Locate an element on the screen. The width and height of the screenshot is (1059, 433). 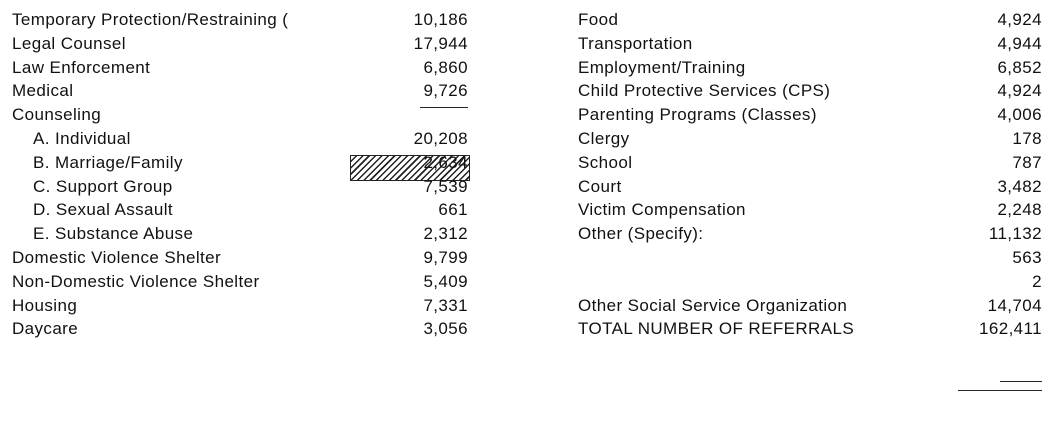
row-value: 3,056 is located at coordinates (445, 329).